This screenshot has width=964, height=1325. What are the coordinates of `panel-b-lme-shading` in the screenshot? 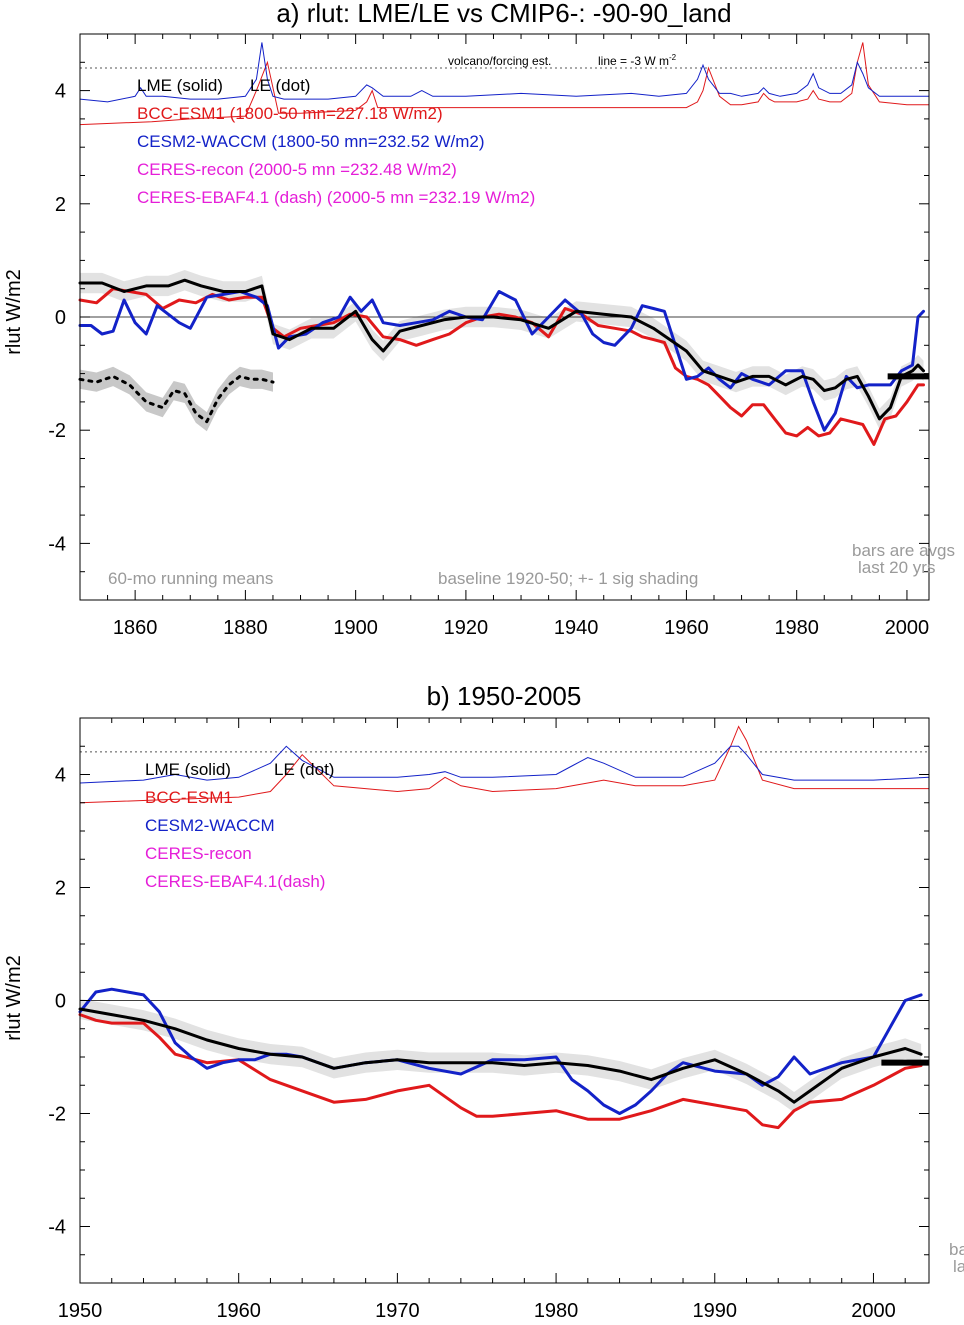 It's located at (501, 1055).